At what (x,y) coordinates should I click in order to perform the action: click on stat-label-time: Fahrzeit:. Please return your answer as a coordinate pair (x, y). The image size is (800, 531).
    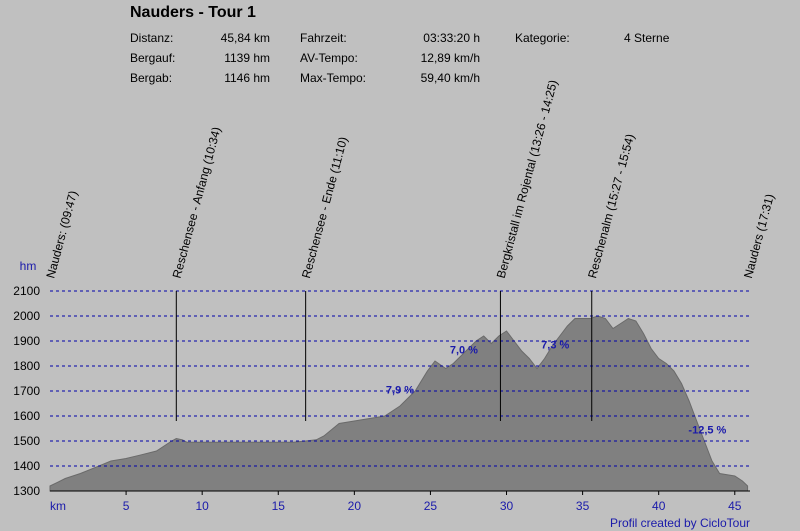
    Looking at the image, I should click on (323, 38).